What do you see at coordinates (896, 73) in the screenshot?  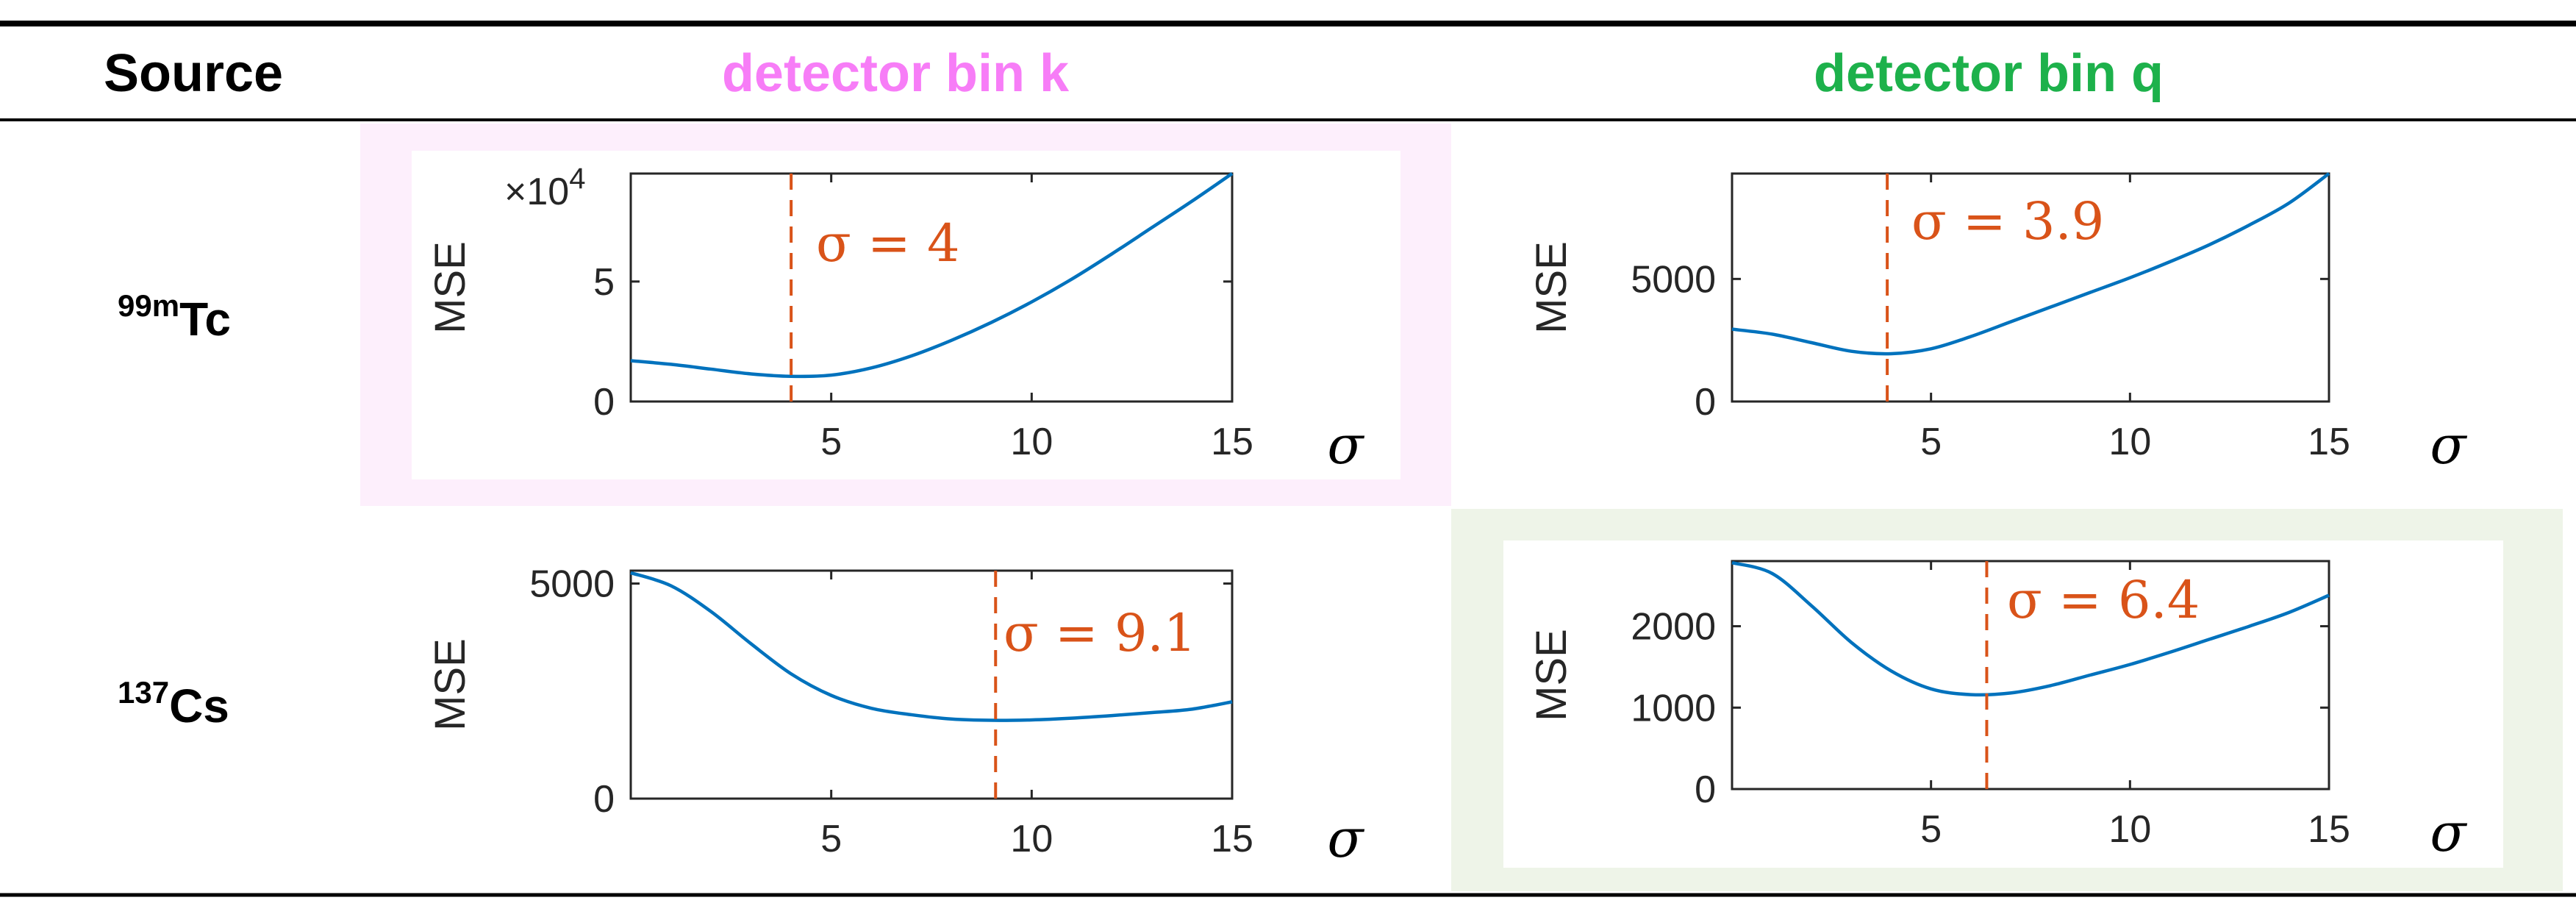 I see `header-detector-bin-k: detector bin k` at bounding box center [896, 73].